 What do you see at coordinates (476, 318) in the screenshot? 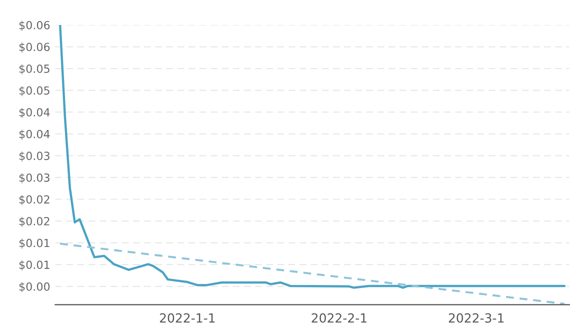
I see `x-tick-label: 2022-3-1` at bounding box center [476, 318].